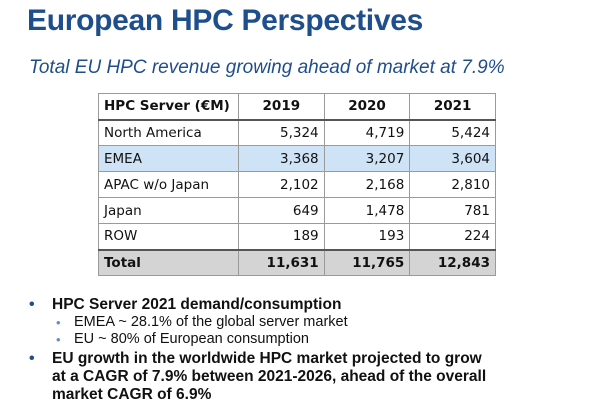  I want to click on table-row-north-america: North America 5,324 4,719 5,424, so click(297, 132).